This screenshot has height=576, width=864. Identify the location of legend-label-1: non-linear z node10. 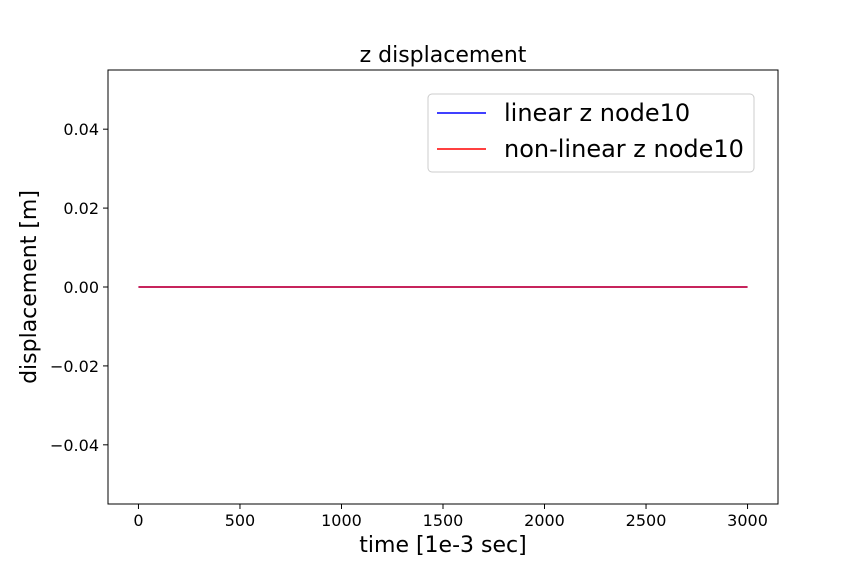
(624, 149).